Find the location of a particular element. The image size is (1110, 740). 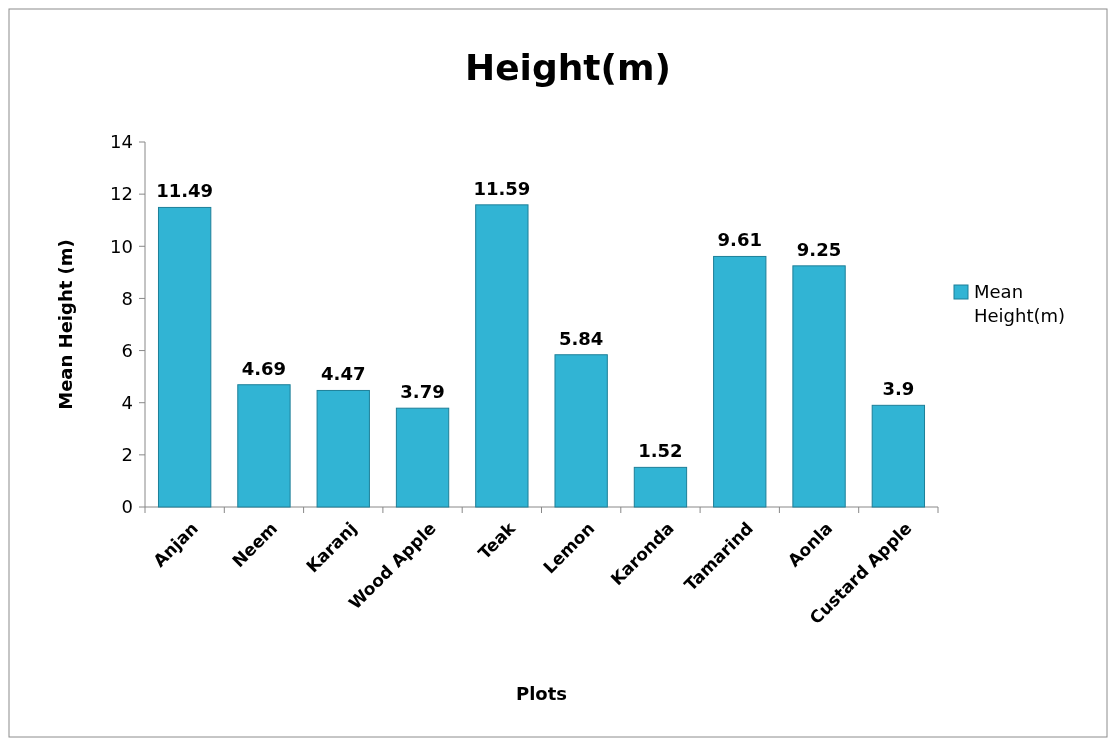

data-label: 3.9 is located at coordinates (898, 389).